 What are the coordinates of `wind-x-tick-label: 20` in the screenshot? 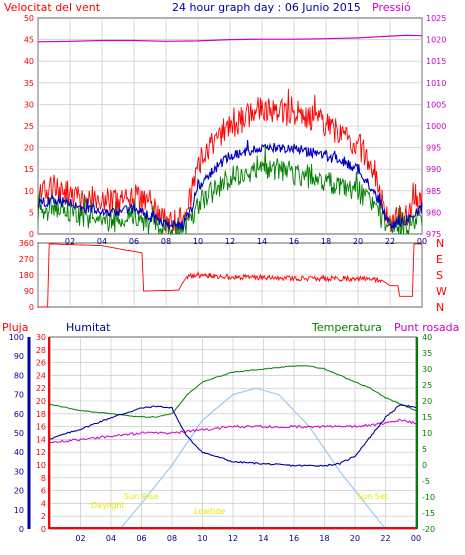 It's located at (358, 241).